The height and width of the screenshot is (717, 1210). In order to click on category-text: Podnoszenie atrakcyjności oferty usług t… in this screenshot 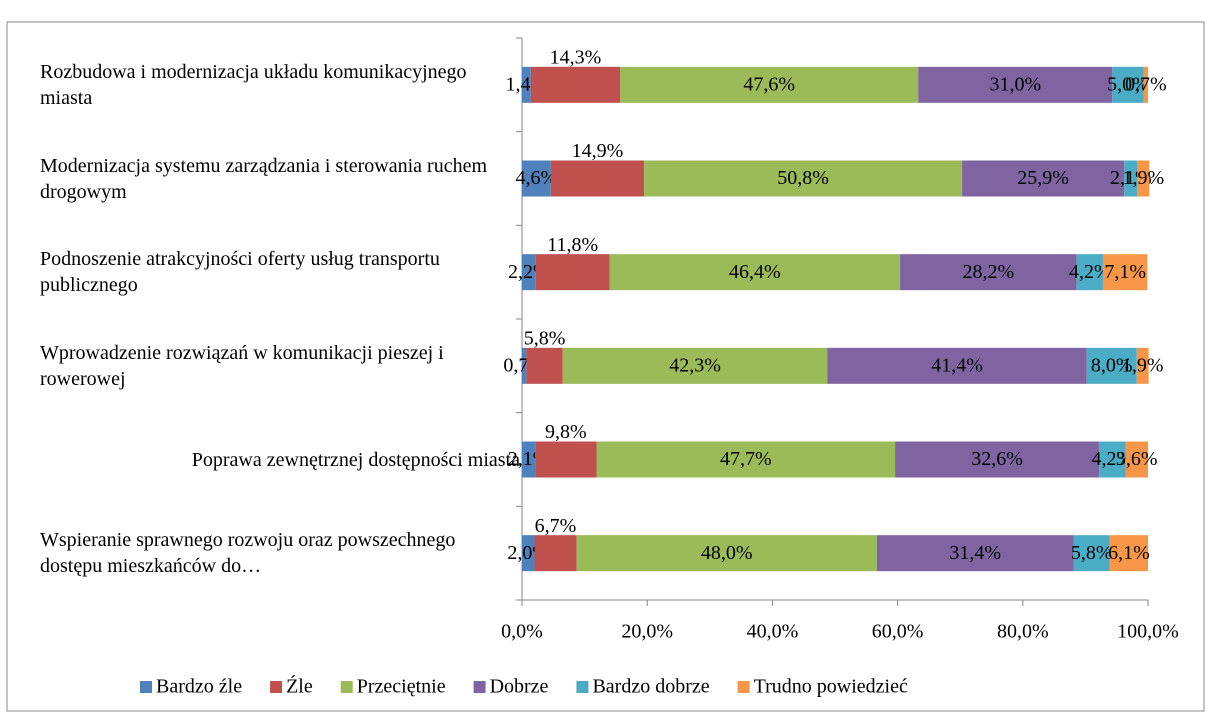, I will do `click(240, 272)`.